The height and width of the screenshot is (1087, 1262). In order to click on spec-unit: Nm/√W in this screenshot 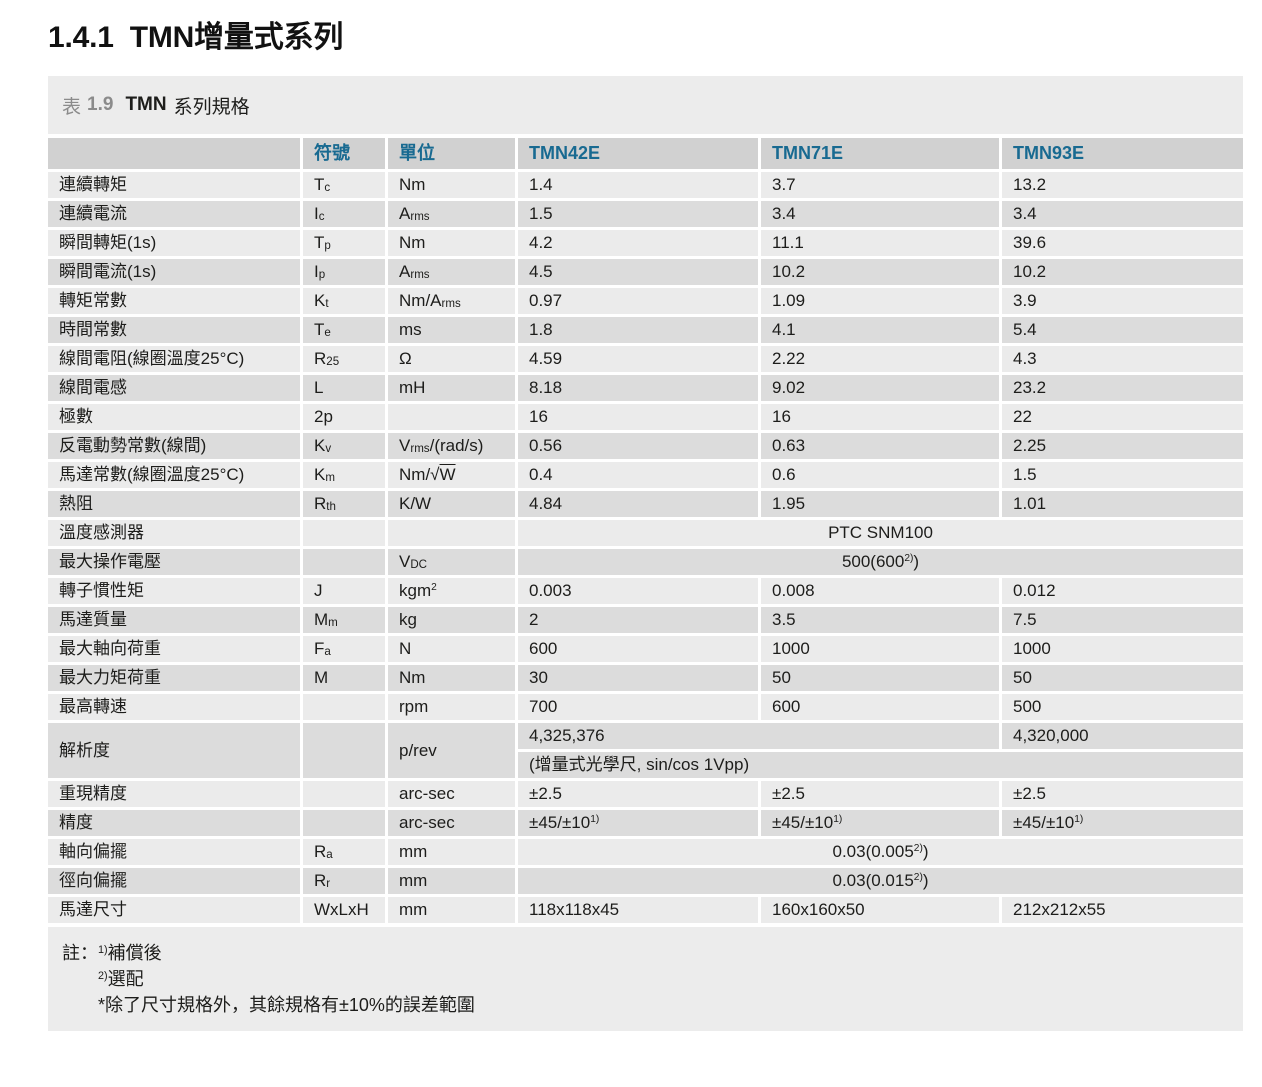, I will do `click(451, 475)`.